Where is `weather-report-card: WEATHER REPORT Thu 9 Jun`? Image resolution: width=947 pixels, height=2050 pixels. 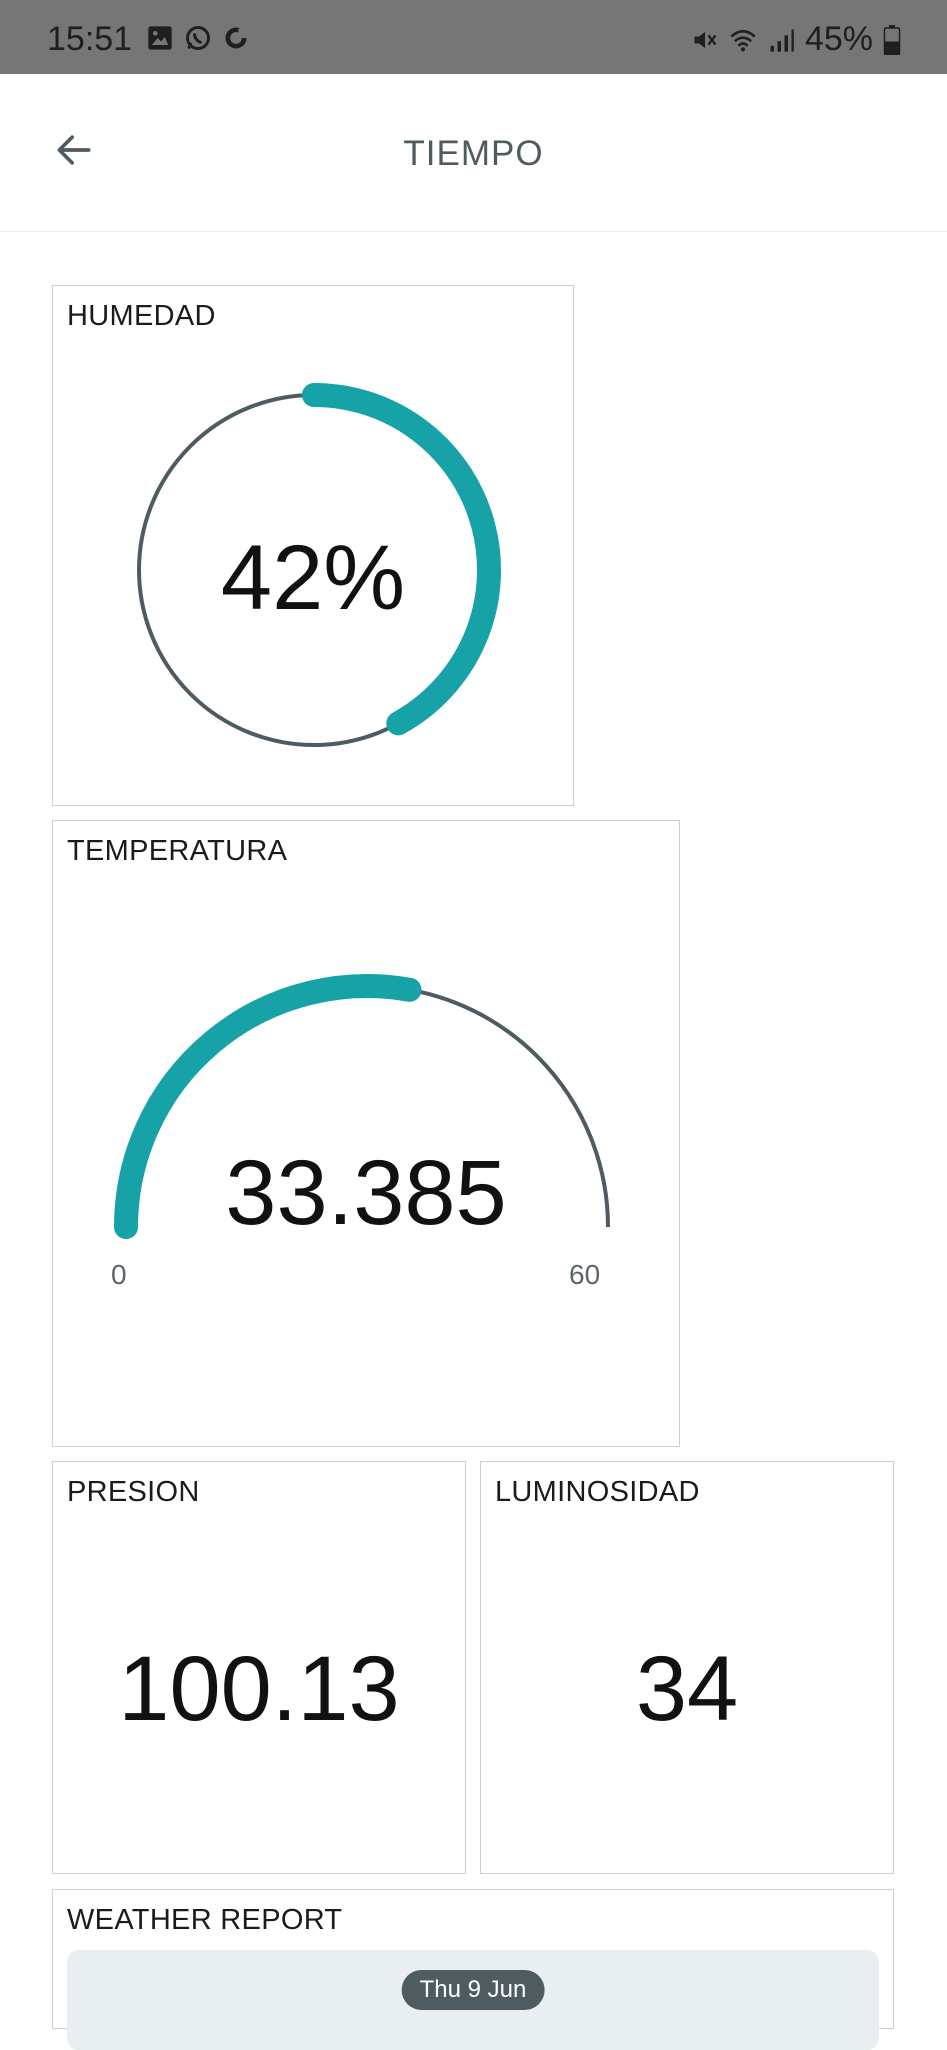 weather-report-card: WEATHER REPORT Thu 9 Jun is located at coordinates (473, 1969).